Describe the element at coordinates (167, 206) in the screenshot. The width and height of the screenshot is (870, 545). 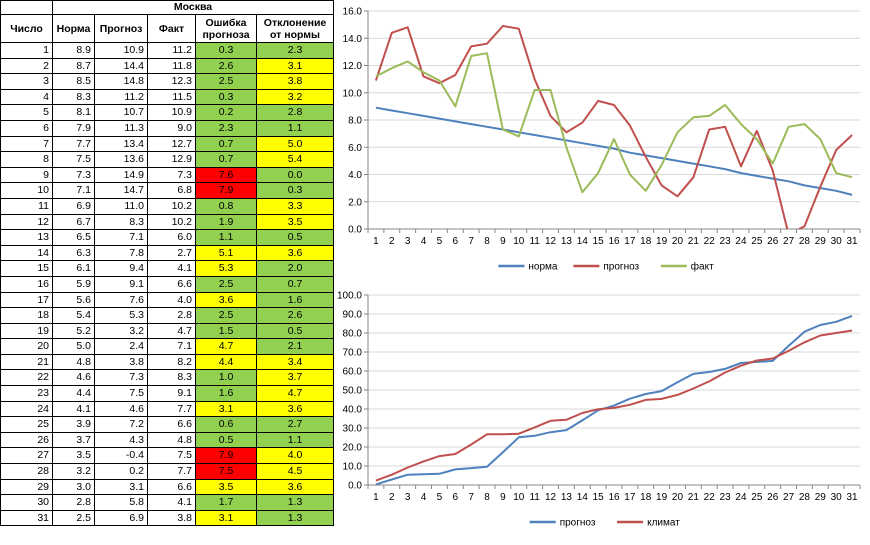
I see `table-row: 11 6.9 11.0 10.2 0.8 3.3` at that location.